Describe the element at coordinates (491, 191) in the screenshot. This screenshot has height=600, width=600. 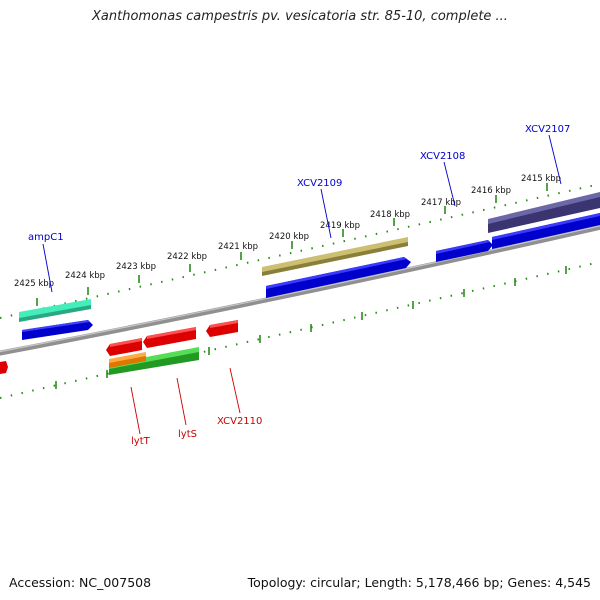
I see `kbp-label: 2416 kbp` at that location.